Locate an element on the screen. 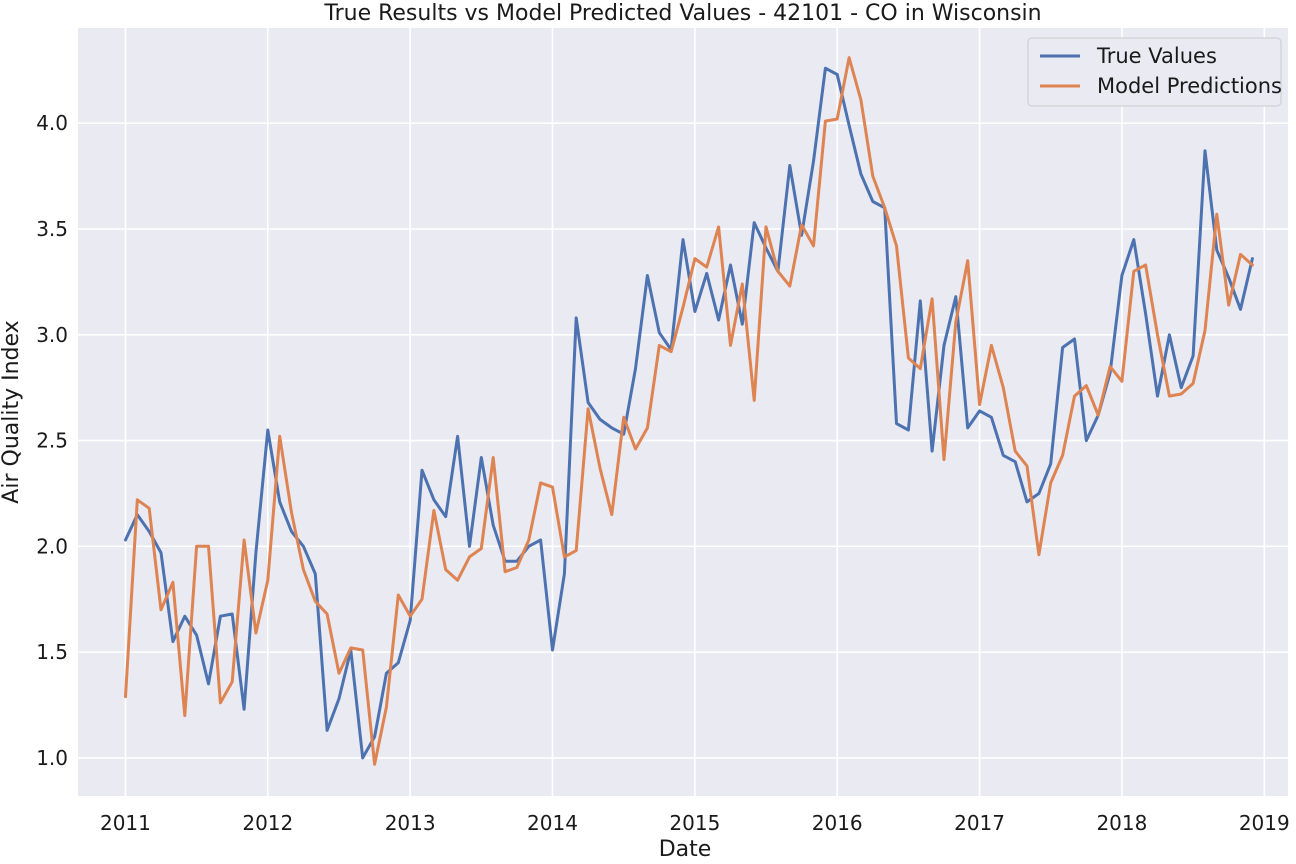 The height and width of the screenshot is (864, 1296). legend-label-model-predictions: Model Predictions is located at coordinates (1189, 86).